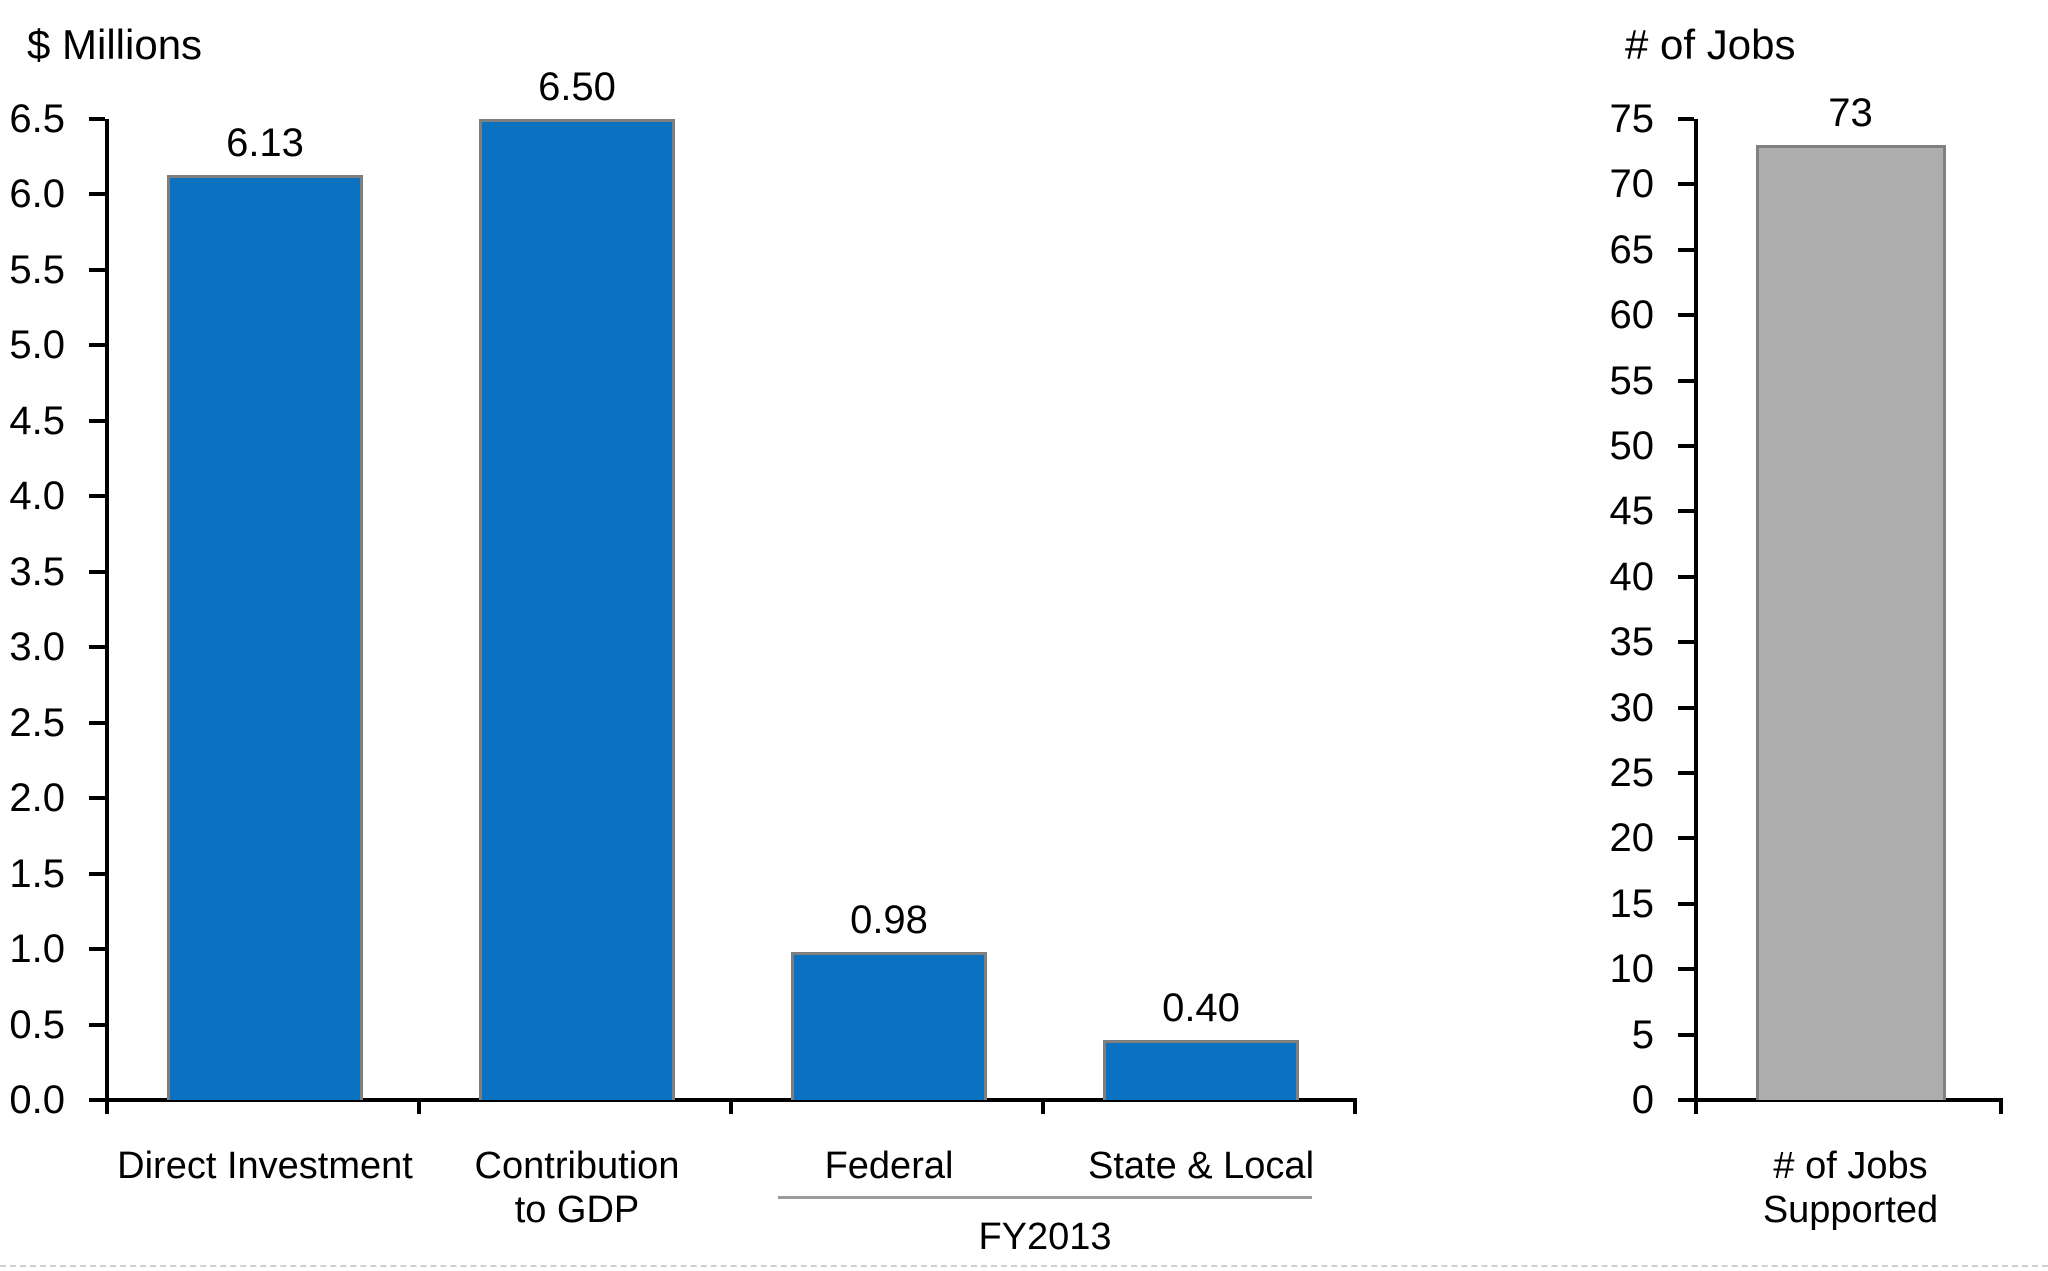 The image size is (2048, 1271). Describe the element at coordinates (37, 420) in the screenshot. I see `y-tick-label: 4.5` at that location.